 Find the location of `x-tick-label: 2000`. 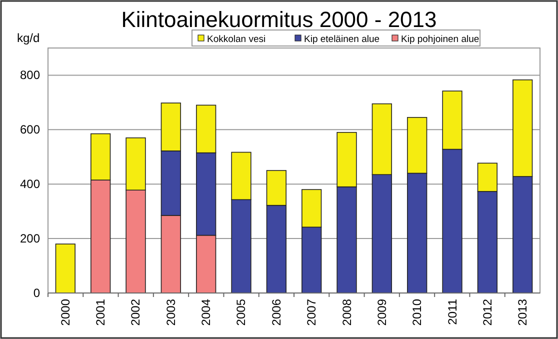

x-tick-label: 2000 is located at coordinates (65, 312).